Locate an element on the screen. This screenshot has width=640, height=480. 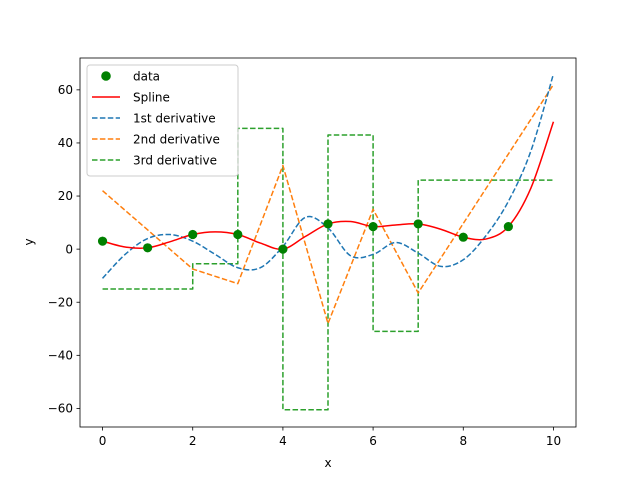
legend-label: Spline is located at coordinates (151, 97).